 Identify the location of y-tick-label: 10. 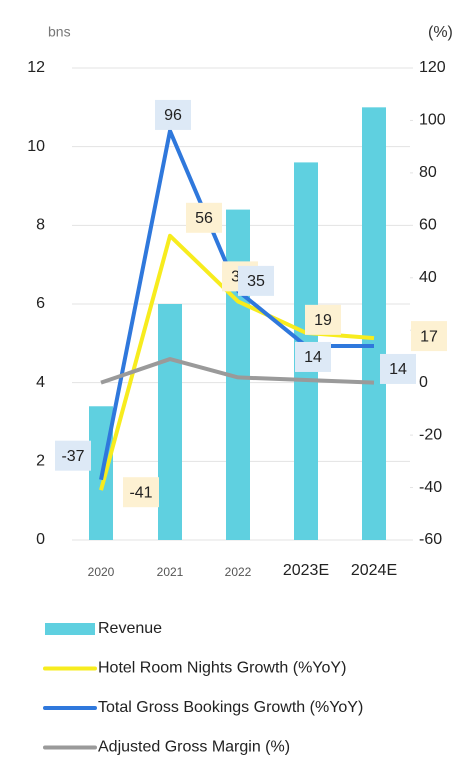
(36, 146).